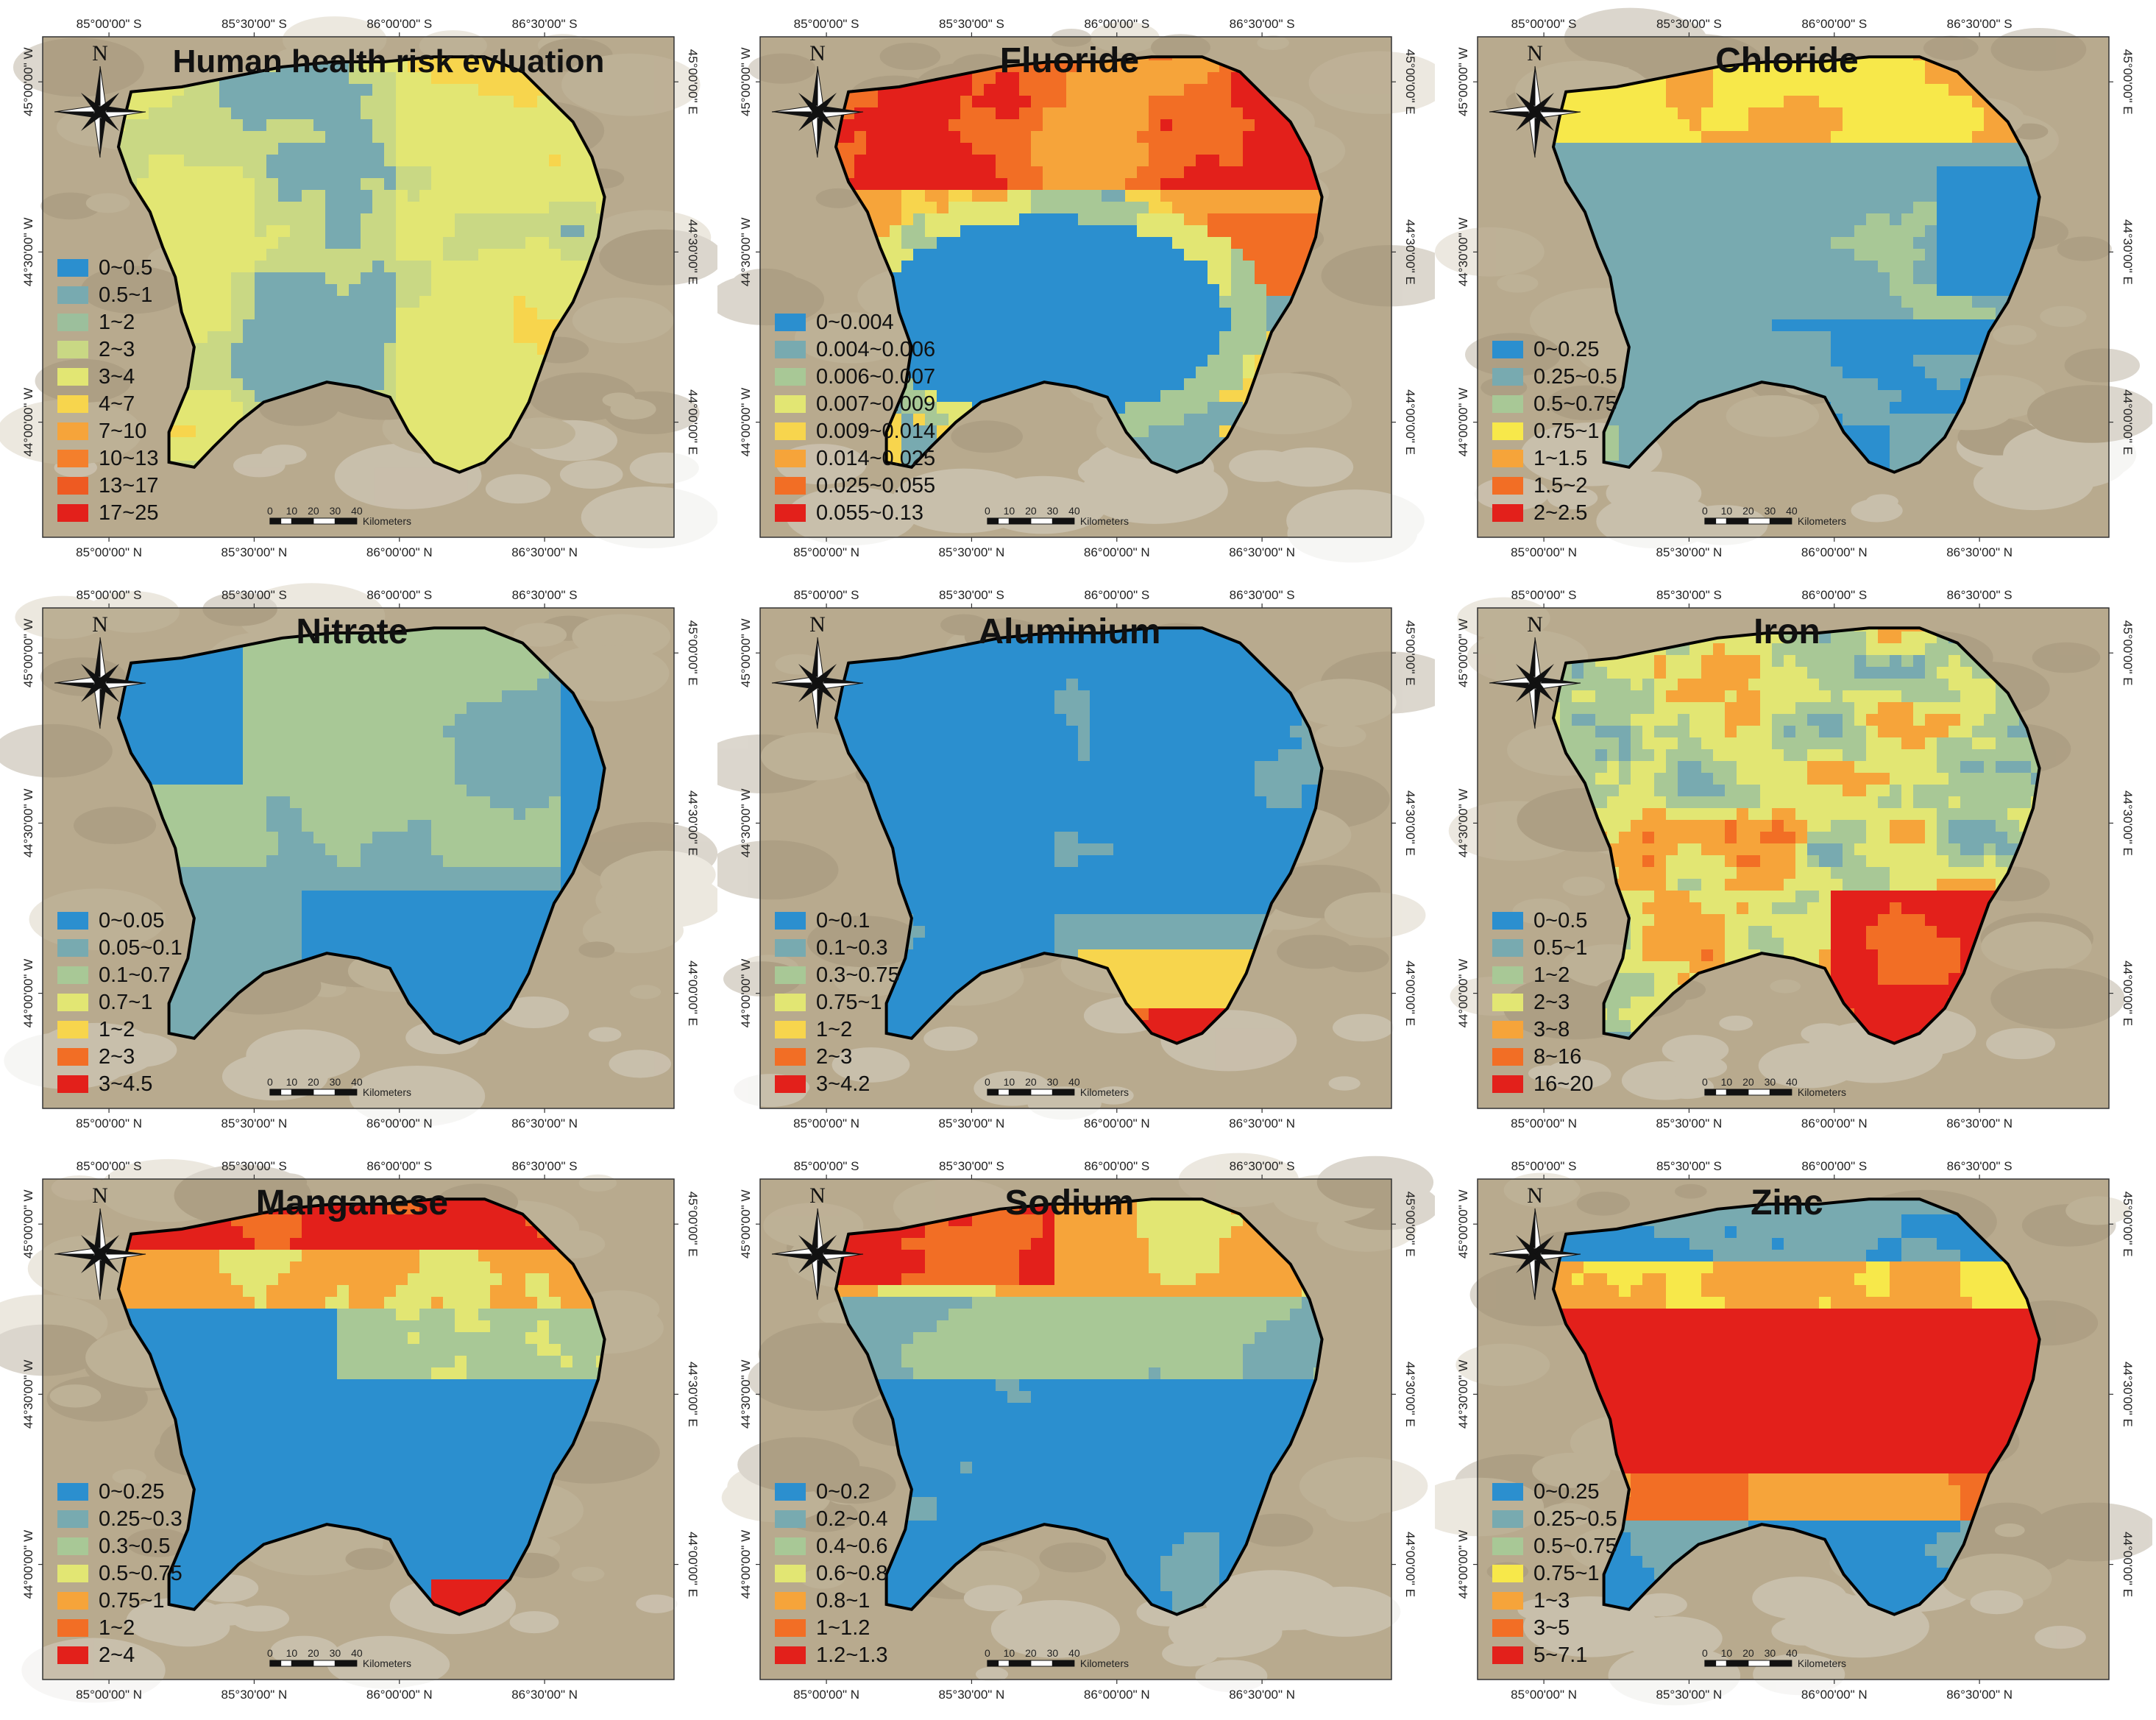 Image resolution: width=2156 pixels, height=1720 pixels. Describe the element at coordinates (120, 1002) in the screenshot. I see `legend: 0~0.05 0.05~0.1 0.1~0.7 0.7~1 1~2 2~3 3~4.5` at that location.